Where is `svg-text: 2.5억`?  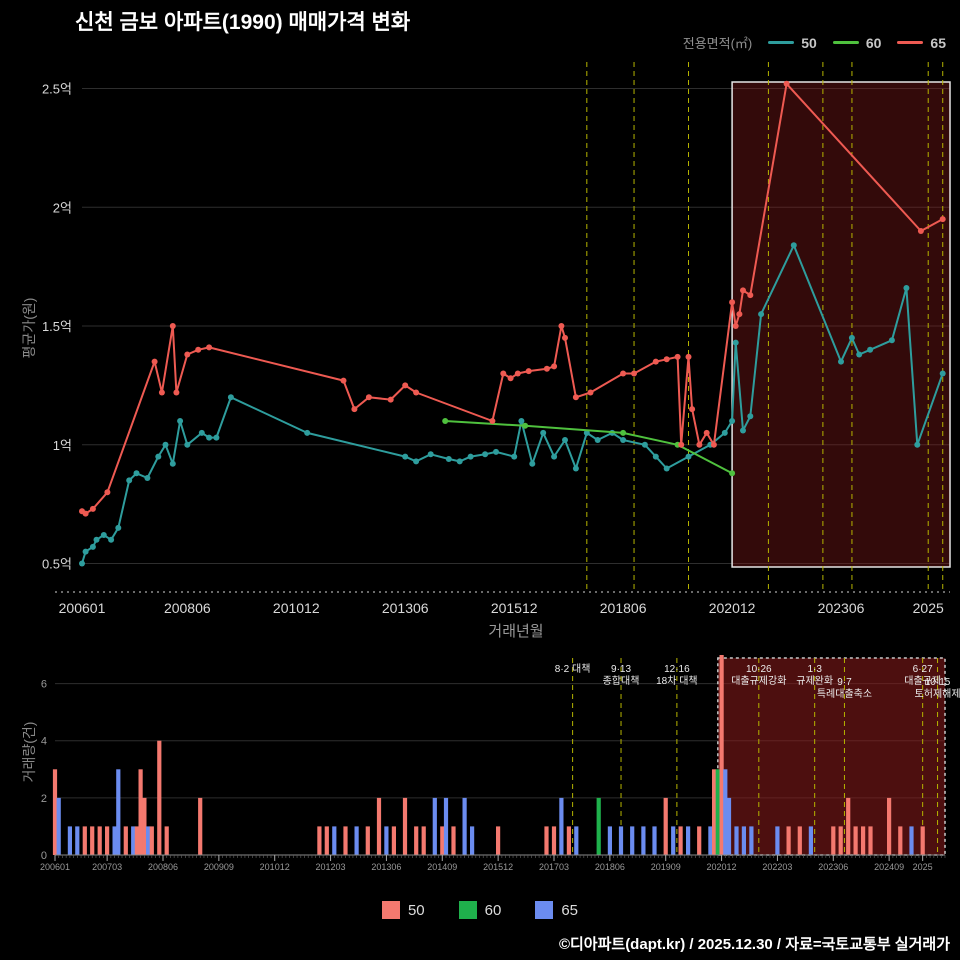
svg-text: 2.5억 is located at coordinates (57, 89).